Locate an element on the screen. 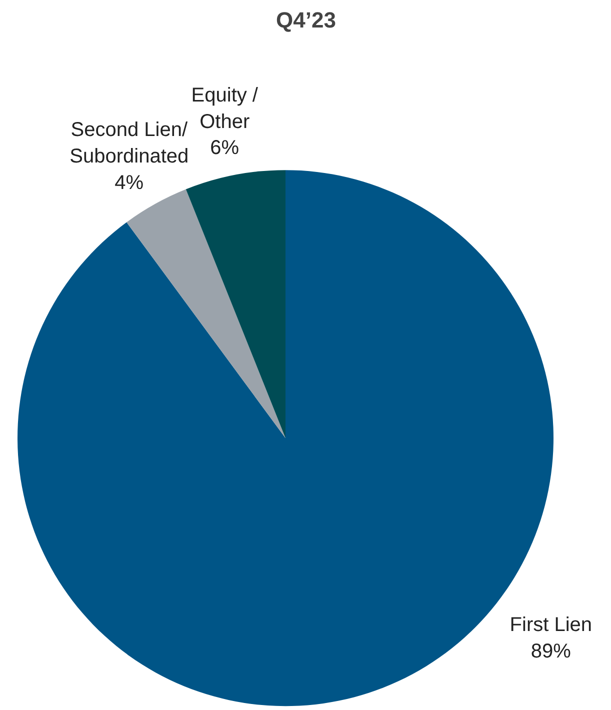 The width and height of the screenshot is (611, 710). slice-label: Second Lien/ Subordinated is located at coordinates (129, 143).